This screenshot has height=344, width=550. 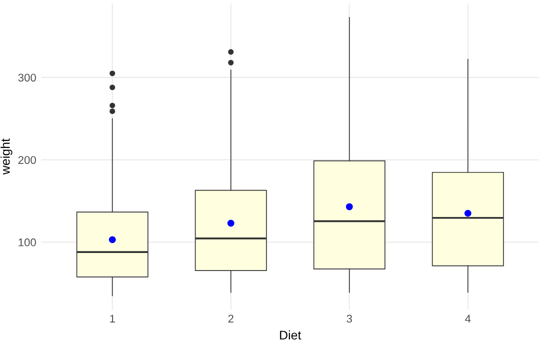 What do you see at coordinates (291, 335) in the screenshot?
I see `x-axis-title: Diet` at bounding box center [291, 335].